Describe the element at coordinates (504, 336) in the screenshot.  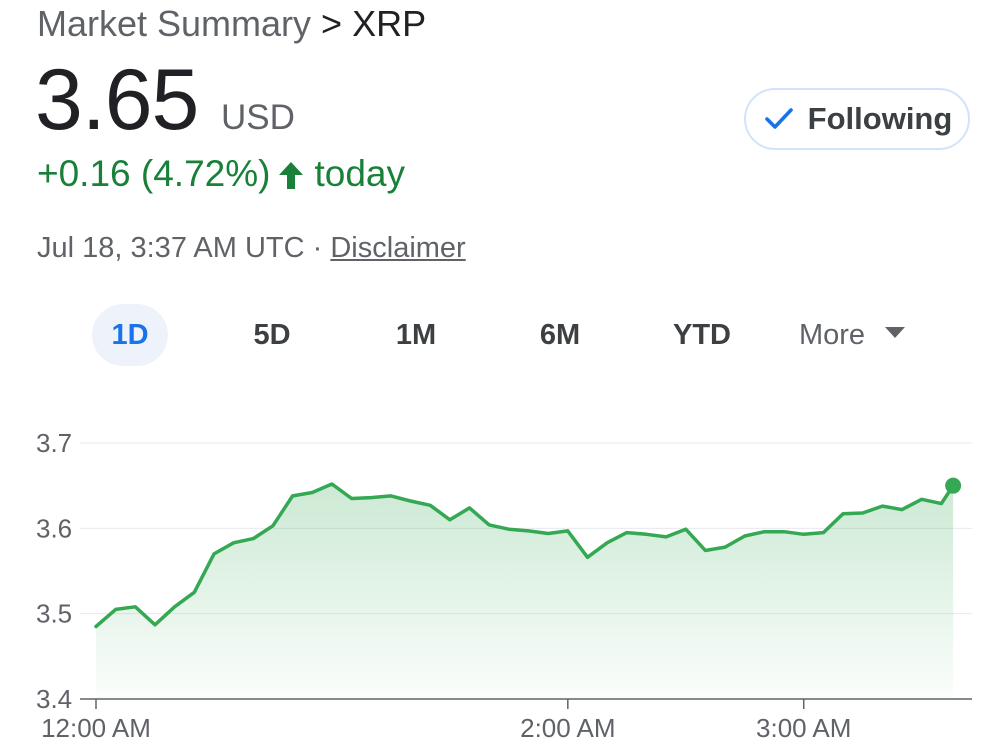
I see `range-tabs: 1D 5D 1M 6M YTD More` at that location.